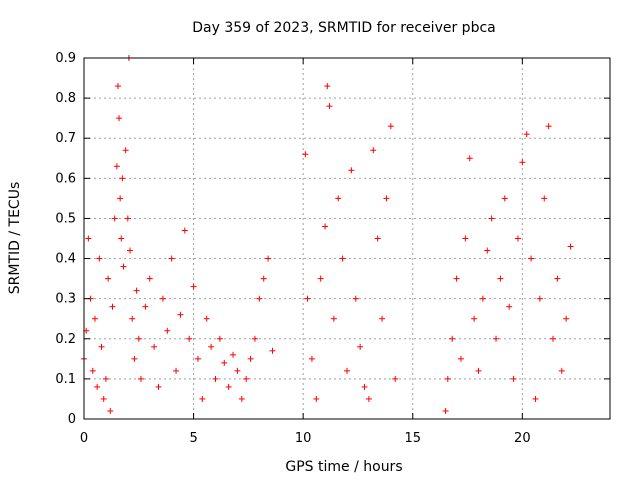 The image size is (640, 480). I want to click on y-tick-label: 0.8, so click(65, 98).